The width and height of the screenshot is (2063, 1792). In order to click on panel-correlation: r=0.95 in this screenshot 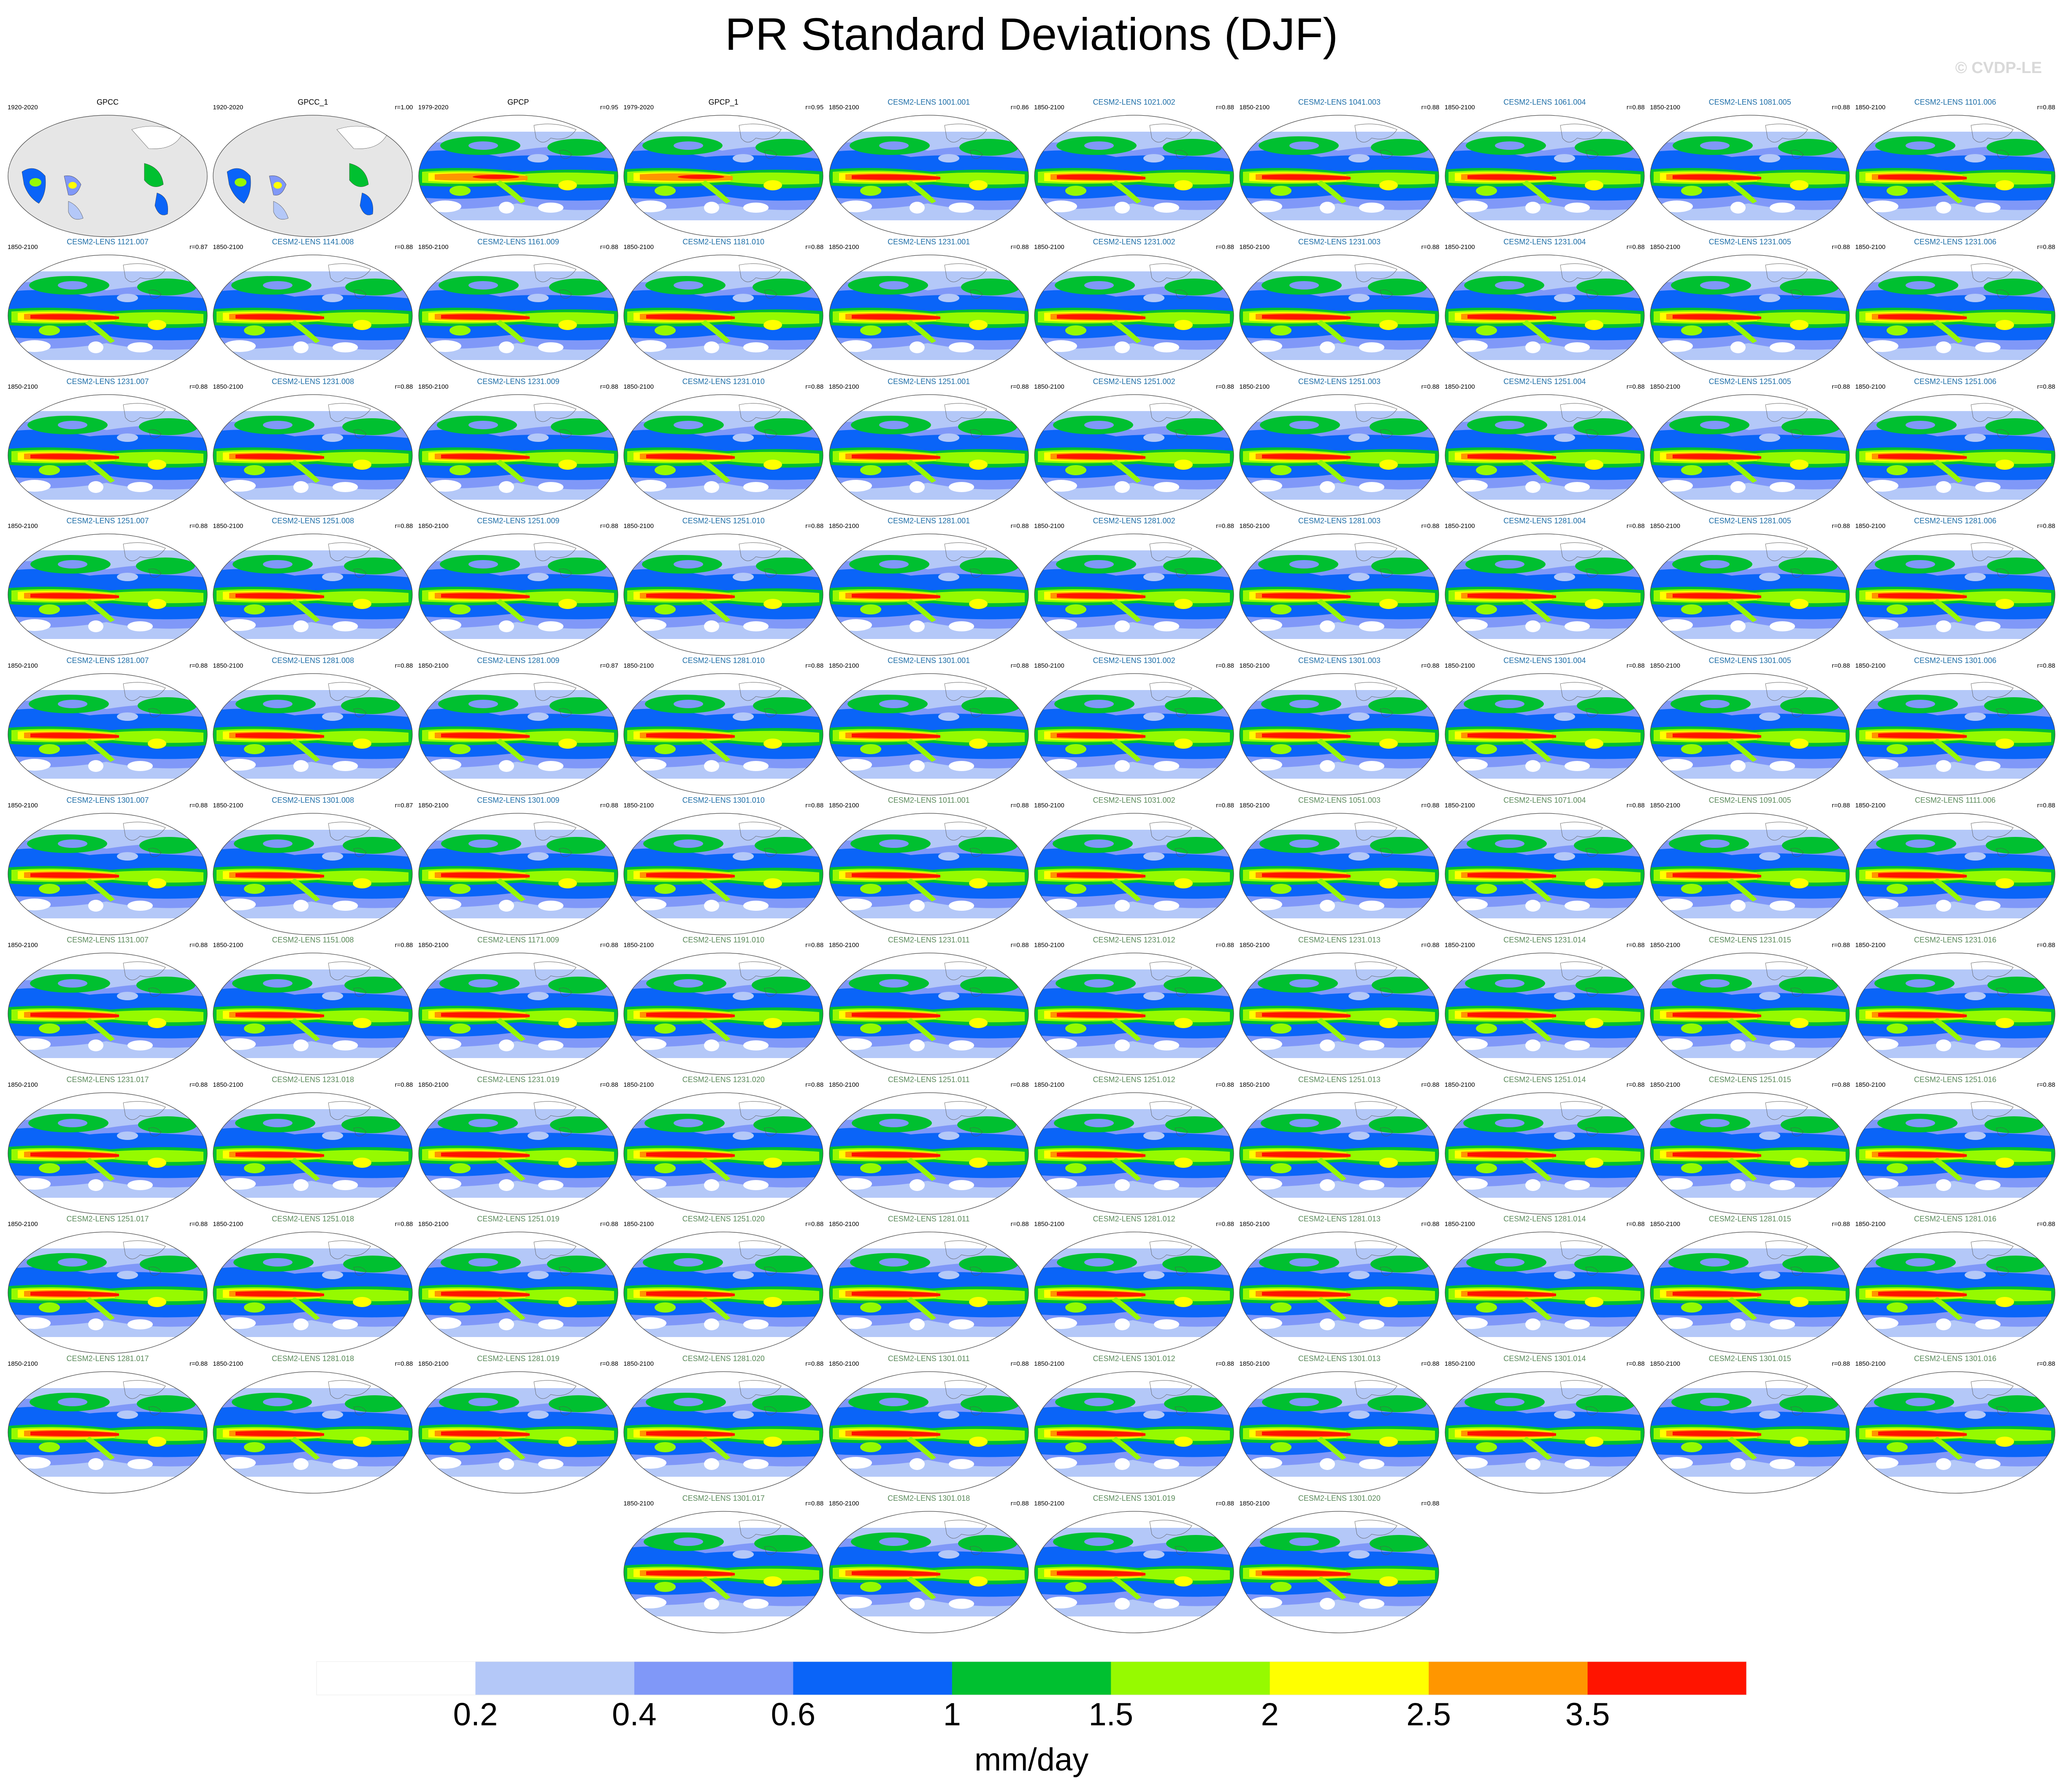, I will do `click(814, 107)`.